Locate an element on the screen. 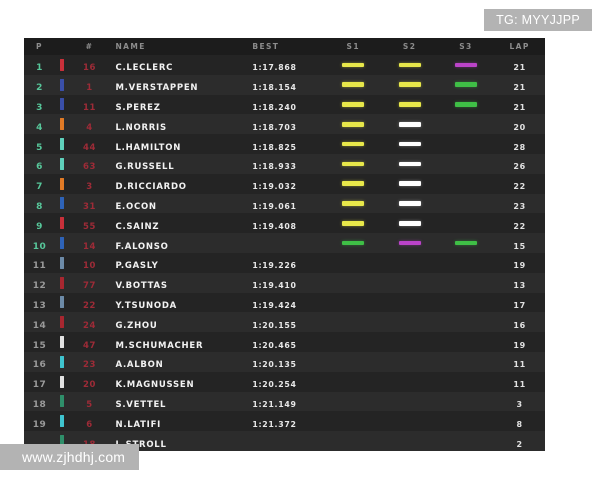 The height and width of the screenshot is (480, 600). driver-name-cell: D.RICCIARDO is located at coordinates (177, 183).